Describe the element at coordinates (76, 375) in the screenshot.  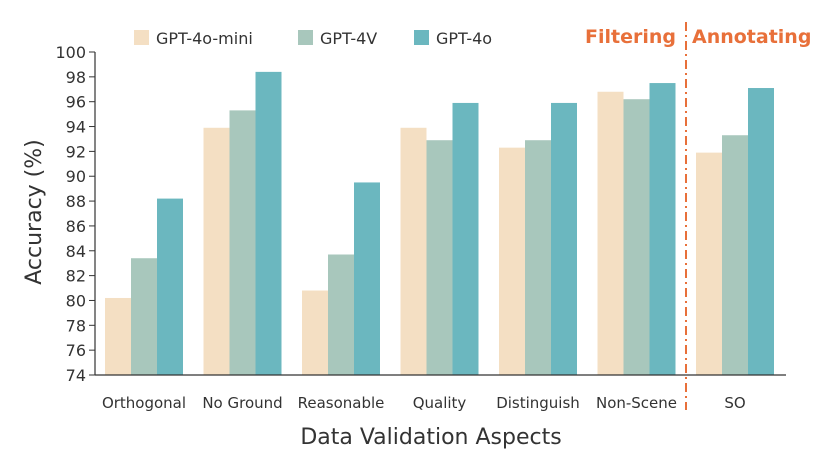
I see `y-tick-label: 74` at that location.